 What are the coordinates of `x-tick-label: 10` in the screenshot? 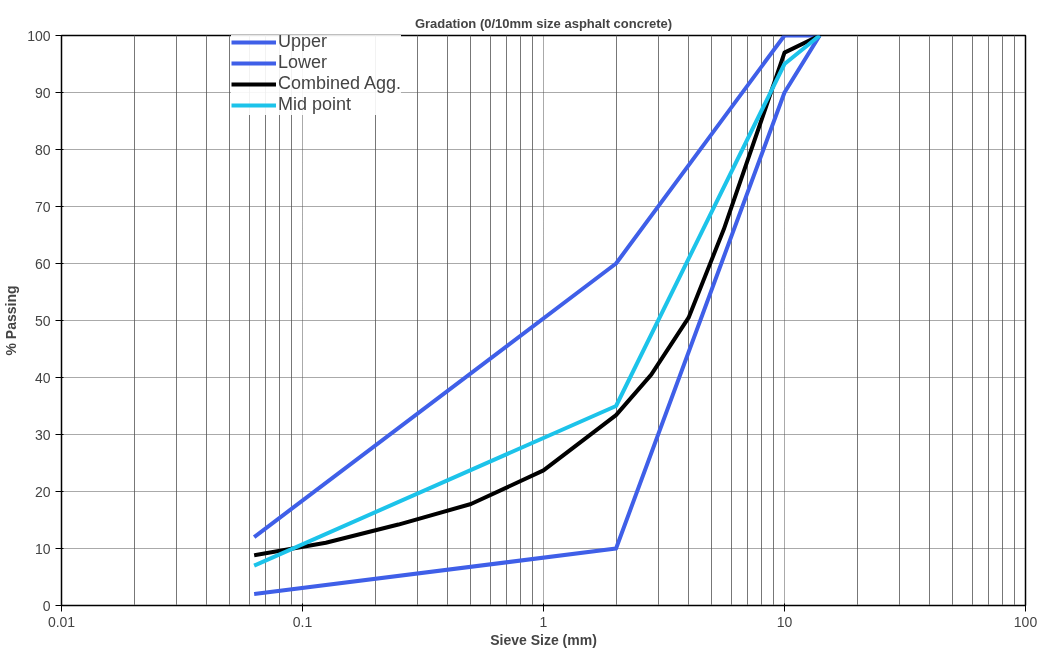 It's located at (784, 621).